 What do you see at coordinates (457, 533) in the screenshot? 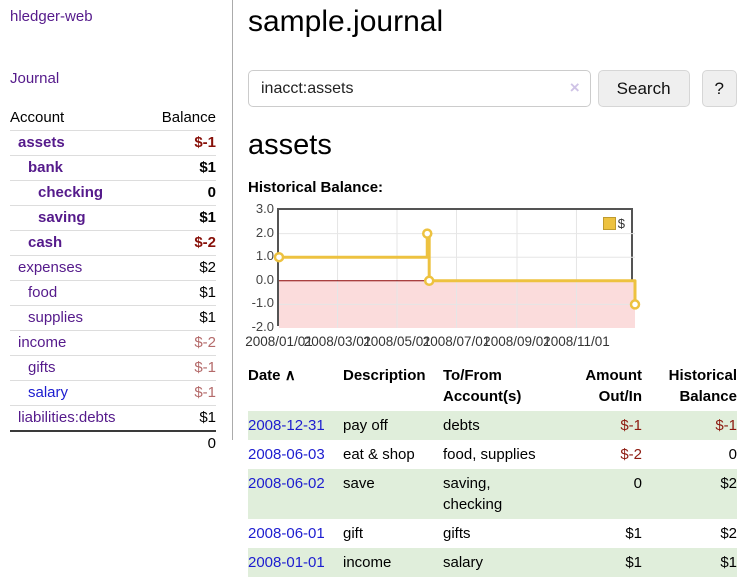
I see `transaction-accounts: gifts` at bounding box center [457, 533].